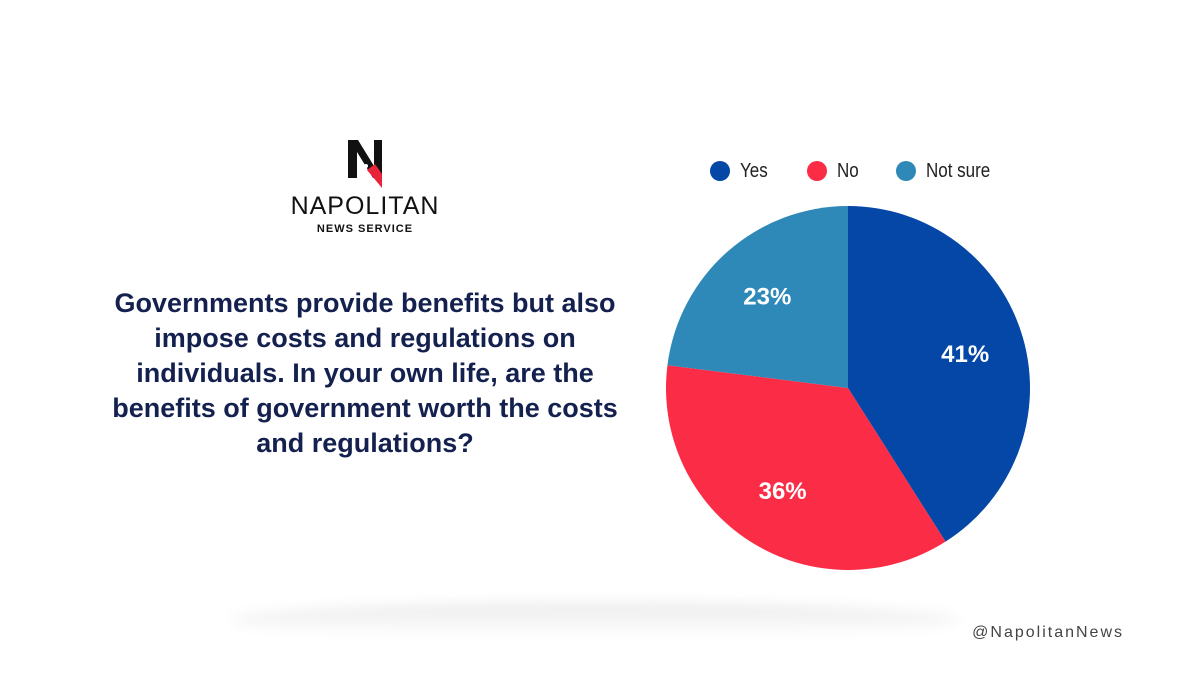 Image resolution: width=1200 pixels, height=675 pixels. Describe the element at coordinates (365, 164) in the screenshot. I see `logo-n-icon` at that location.